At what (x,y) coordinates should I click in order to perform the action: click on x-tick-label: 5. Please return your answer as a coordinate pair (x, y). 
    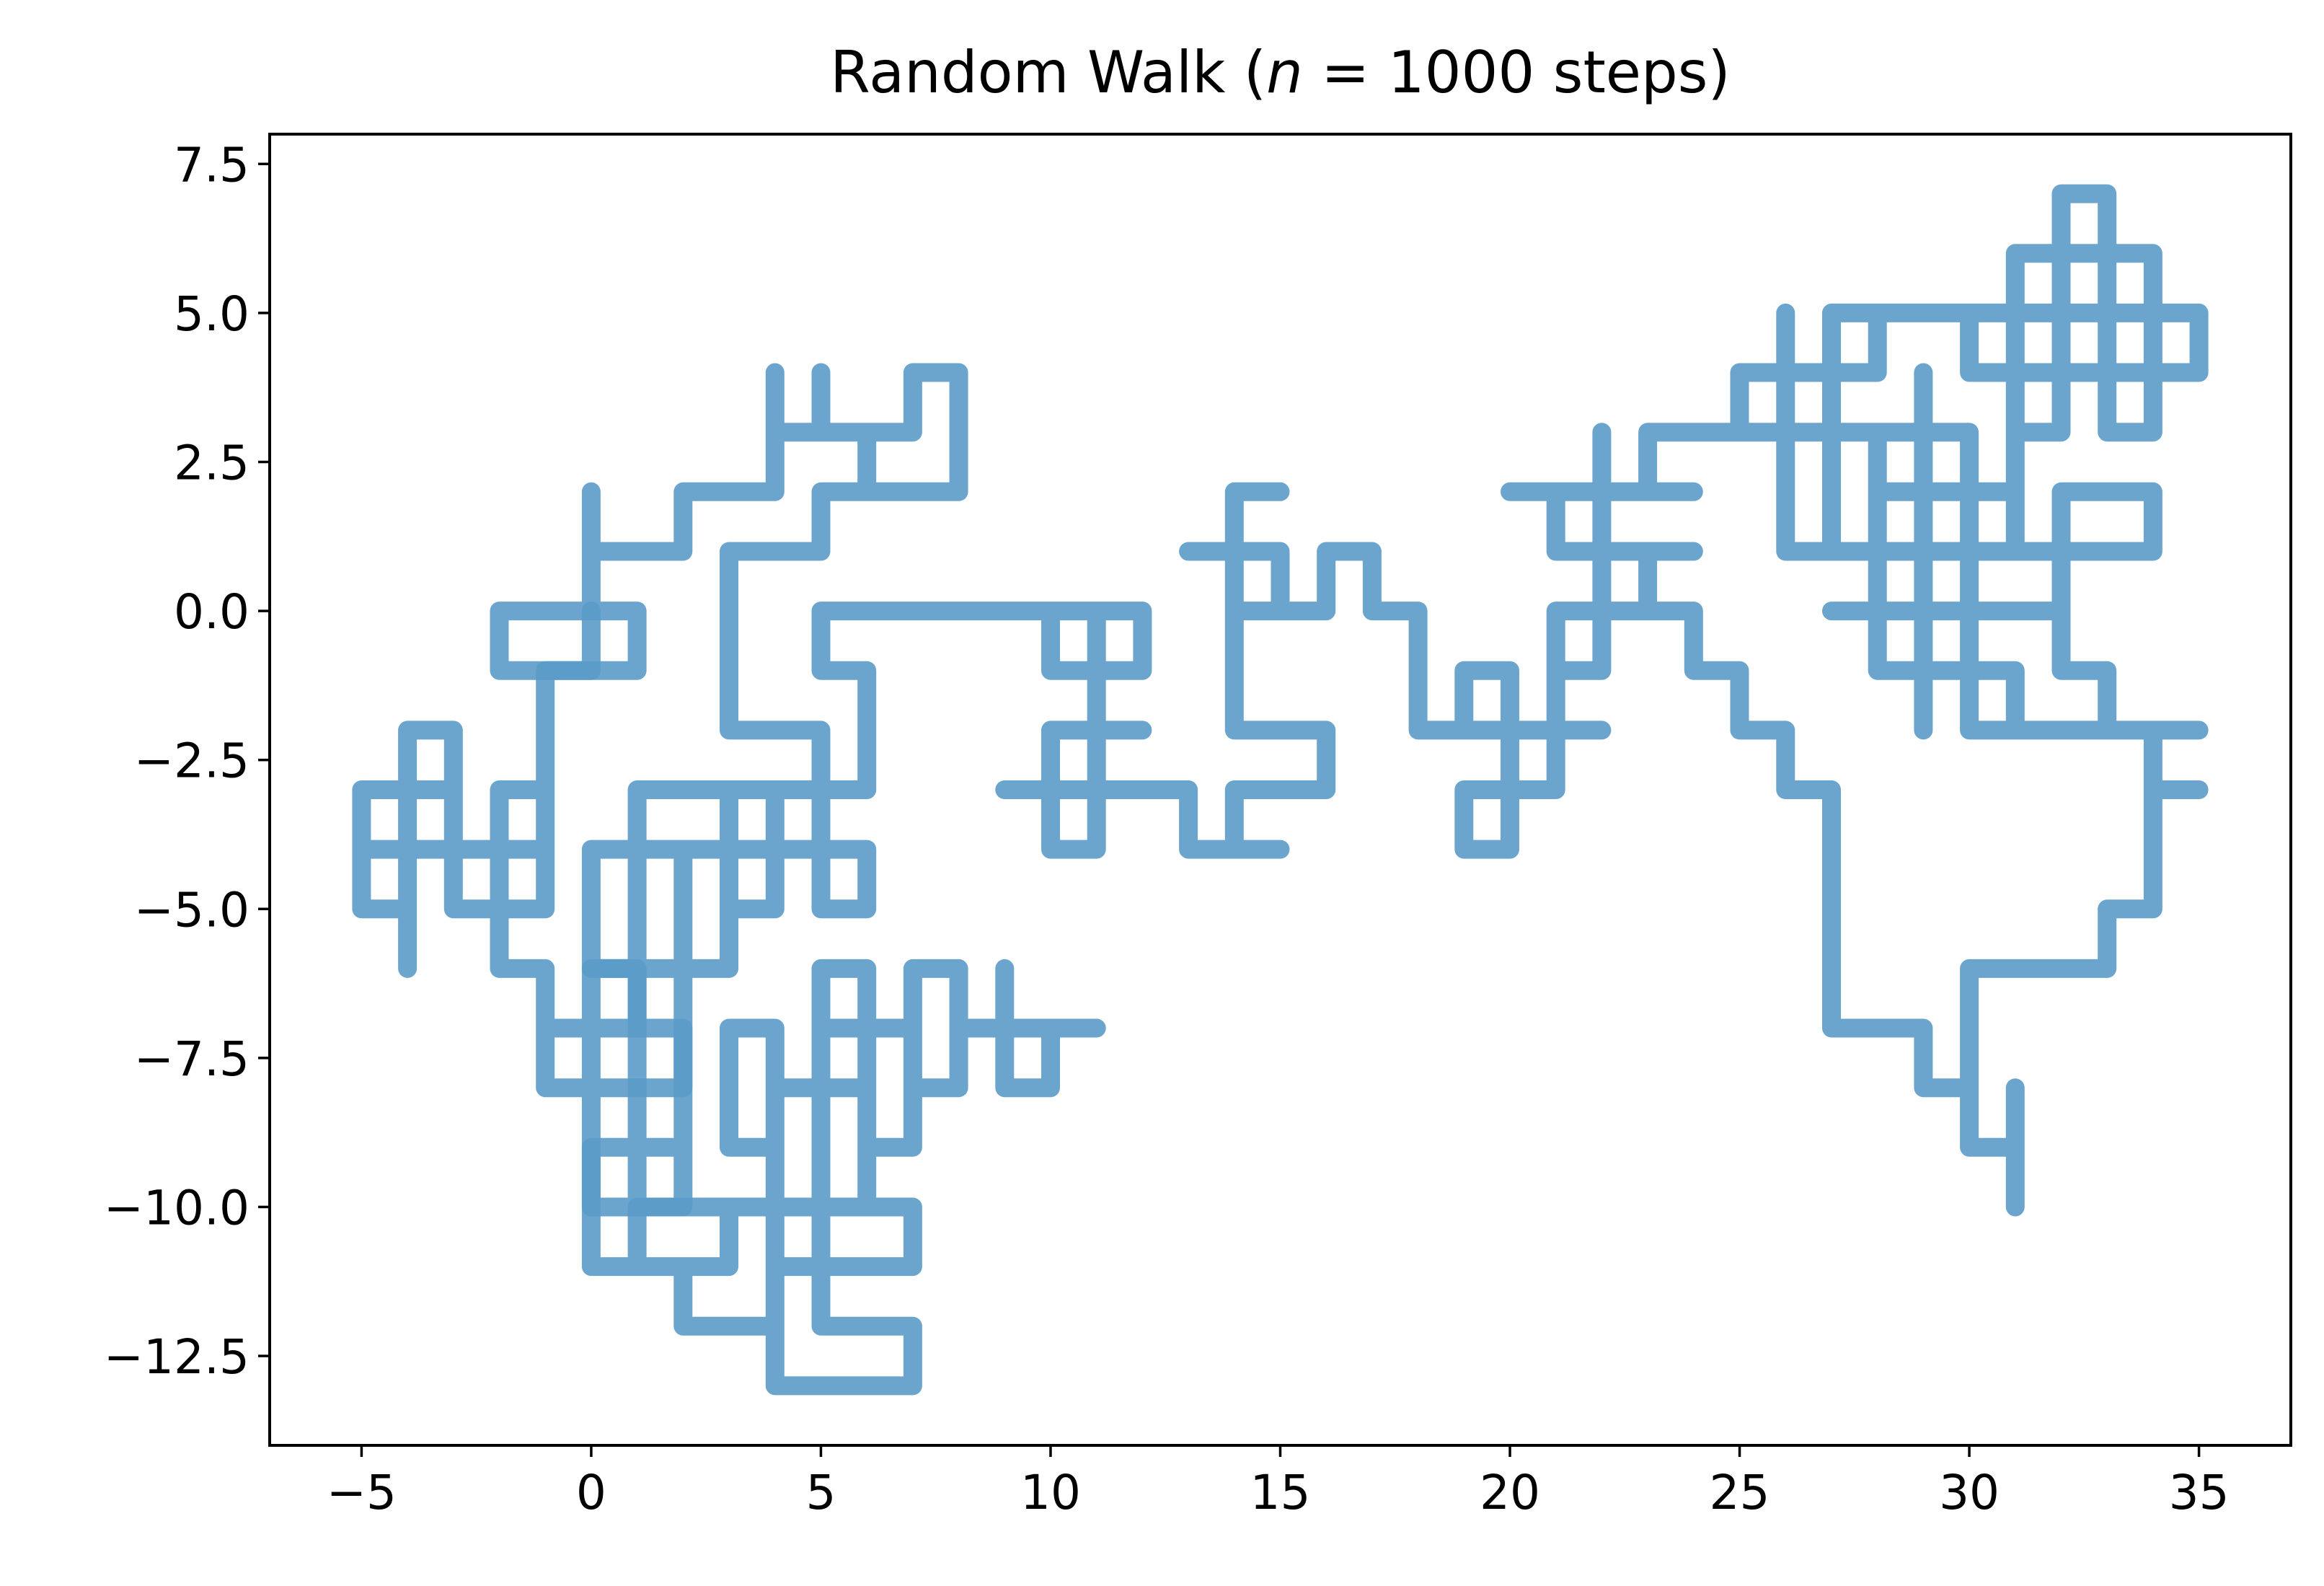
    Looking at the image, I should click on (820, 1492).